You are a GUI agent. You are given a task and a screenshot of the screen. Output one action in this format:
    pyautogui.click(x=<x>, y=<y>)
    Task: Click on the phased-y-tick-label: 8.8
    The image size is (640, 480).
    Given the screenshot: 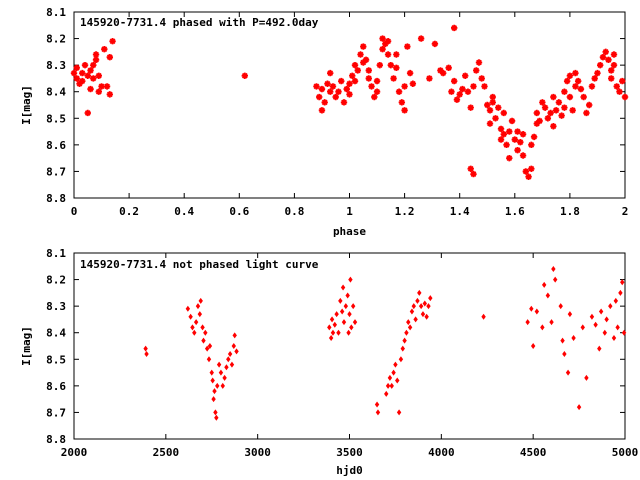 What is the action you would take?
    pyautogui.click(x=56, y=198)
    